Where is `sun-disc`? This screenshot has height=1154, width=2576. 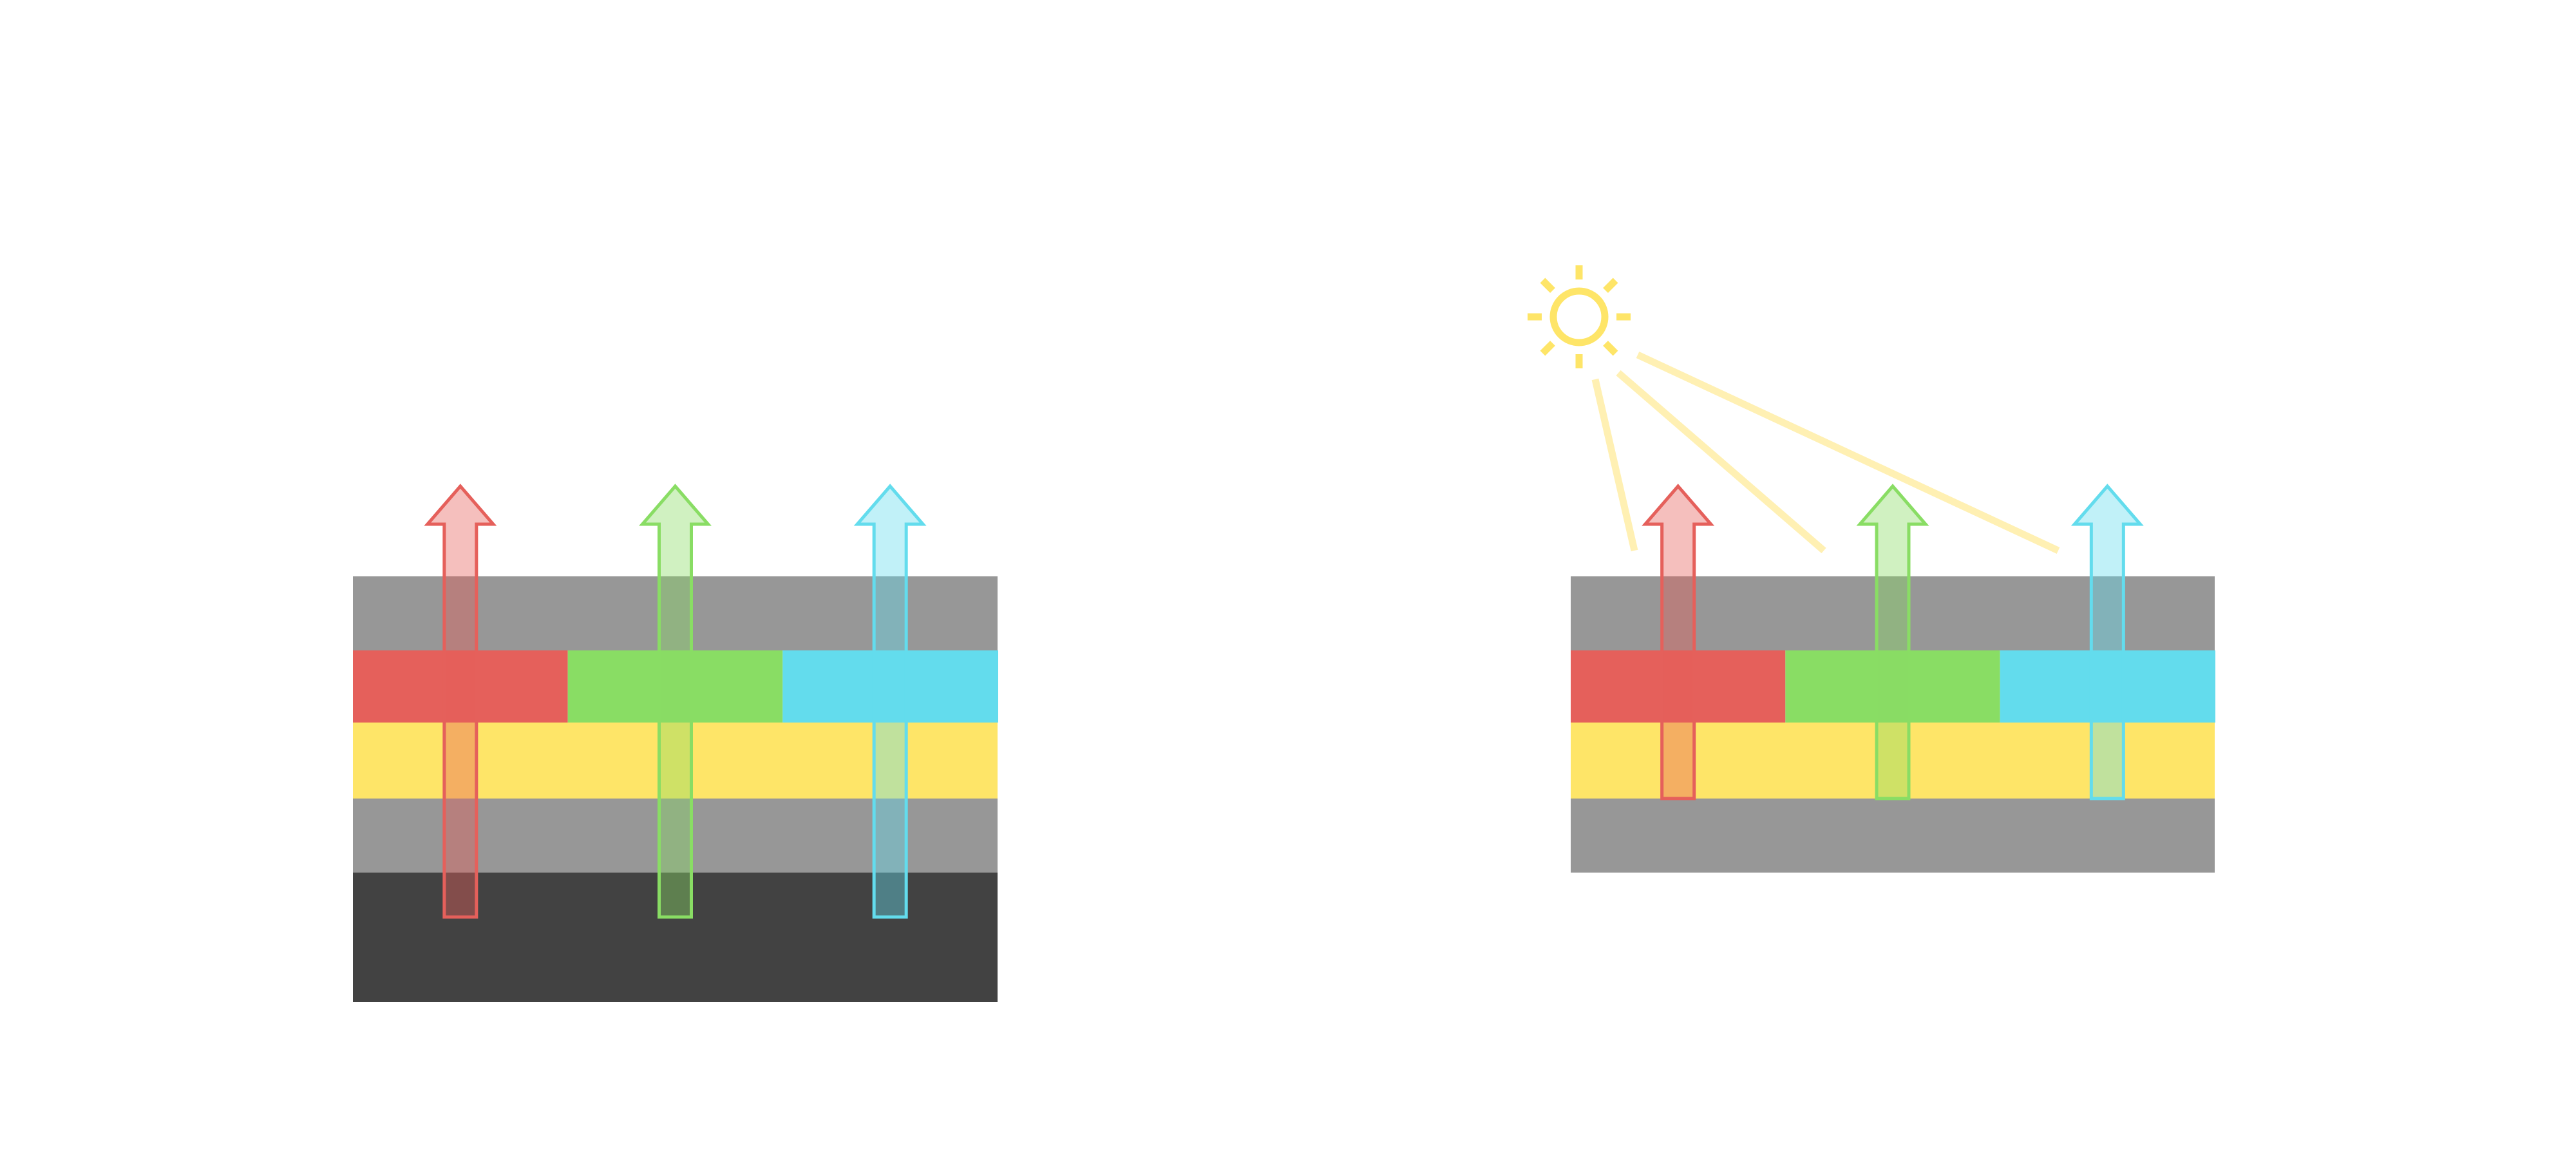 sun-disc is located at coordinates (1579, 316).